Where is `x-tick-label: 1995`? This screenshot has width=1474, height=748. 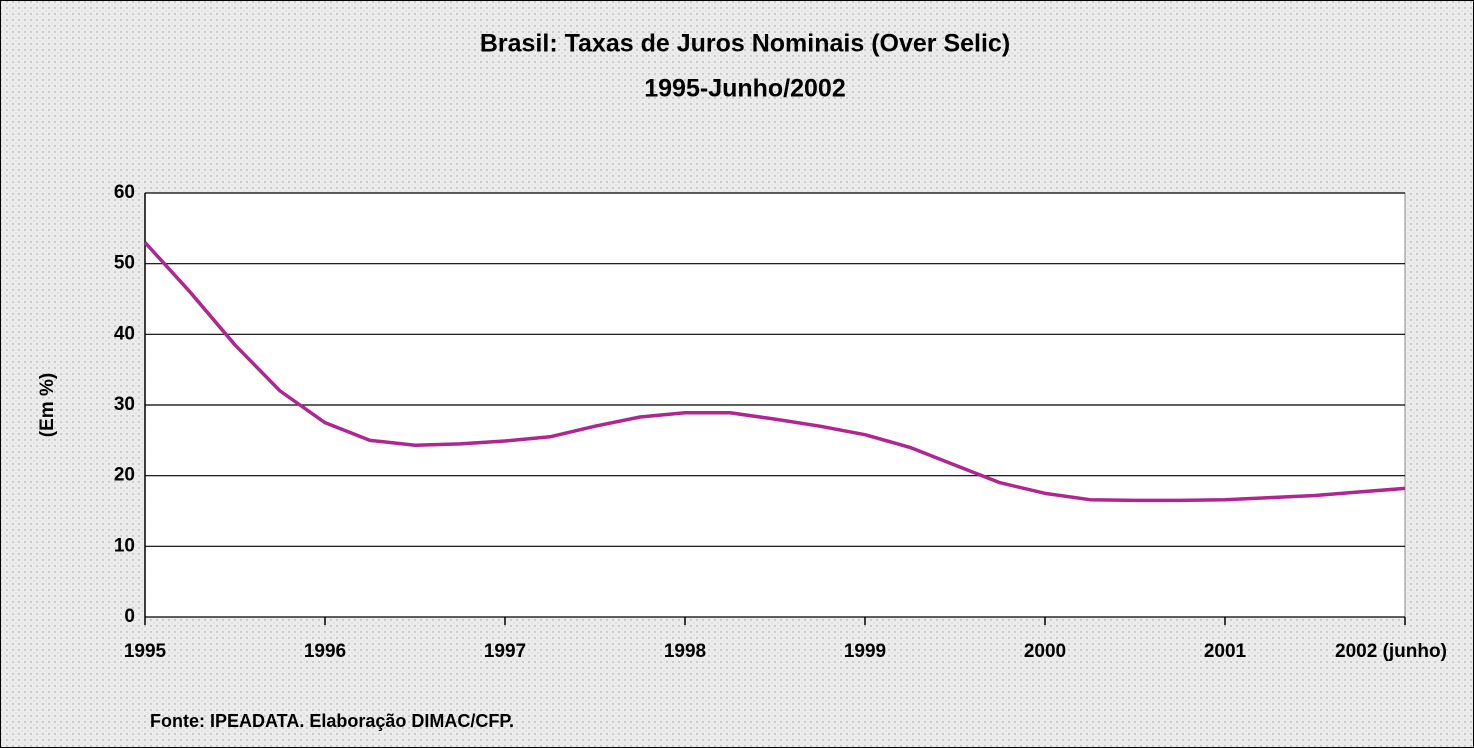 x-tick-label: 1995 is located at coordinates (145, 651).